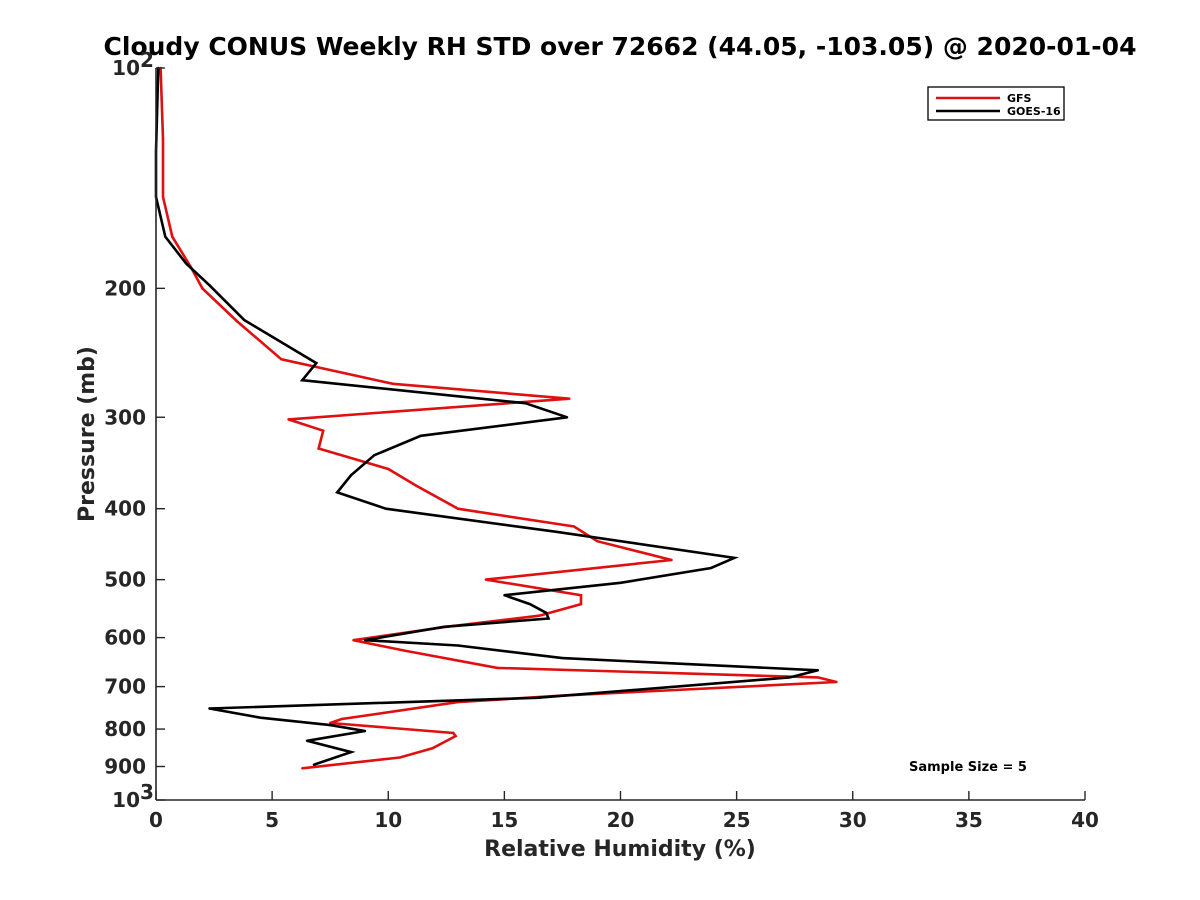 This screenshot has height=900, width=1200. What do you see at coordinates (125, 509) in the screenshot?
I see `y-tick-label: 400` at bounding box center [125, 509].